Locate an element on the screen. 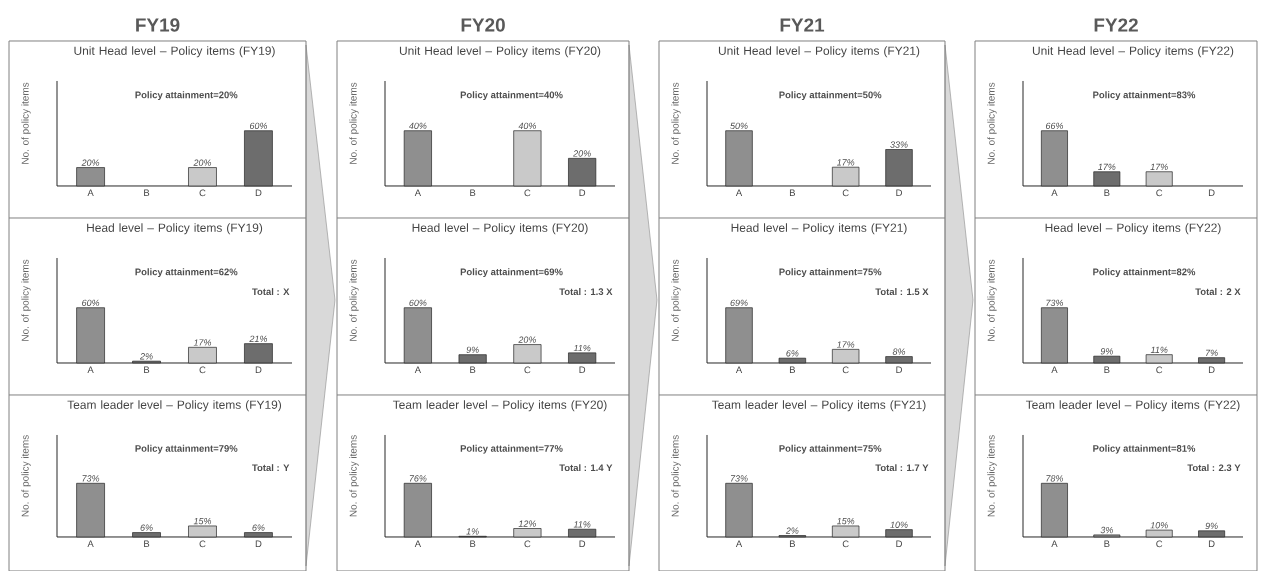 This screenshot has height=571, width=1261. text: Total : 2.3 Y is located at coordinates (1214, 467).